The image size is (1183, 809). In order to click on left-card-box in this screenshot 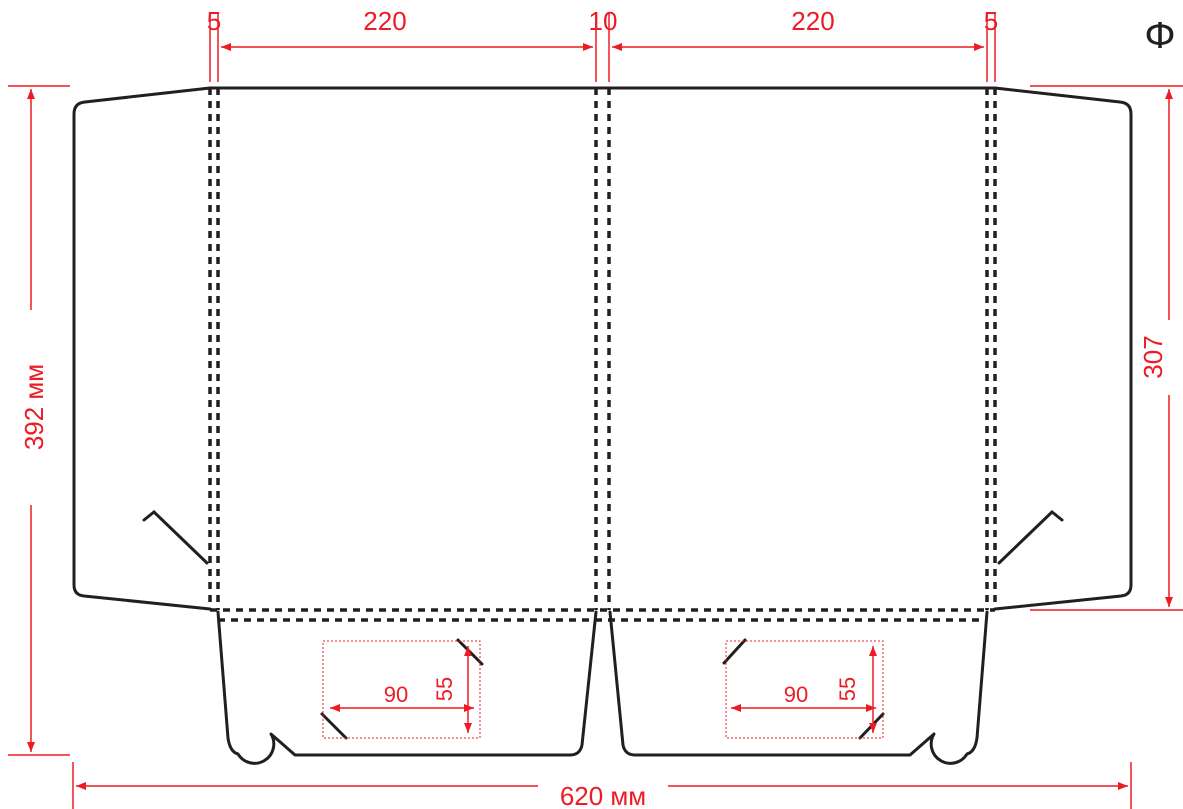, I will do `click(401, 689)`.